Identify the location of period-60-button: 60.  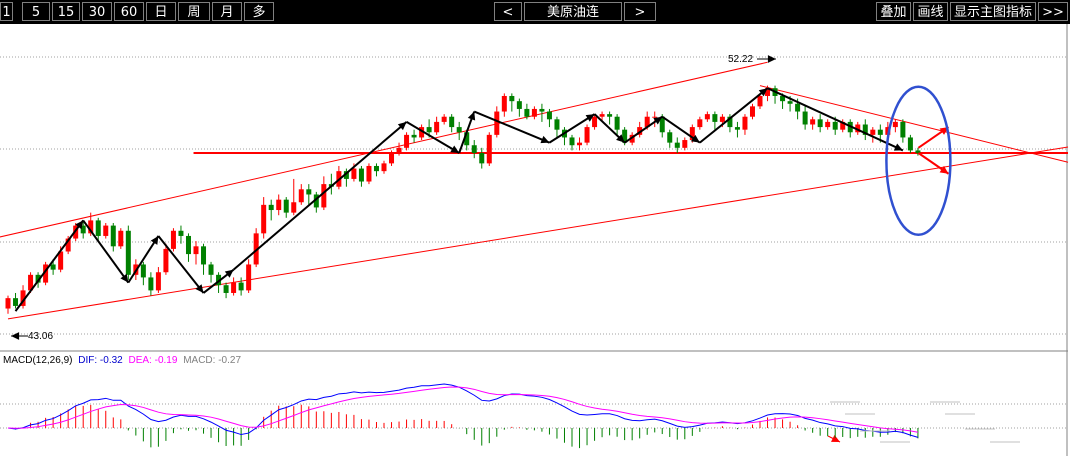
(129, 11).